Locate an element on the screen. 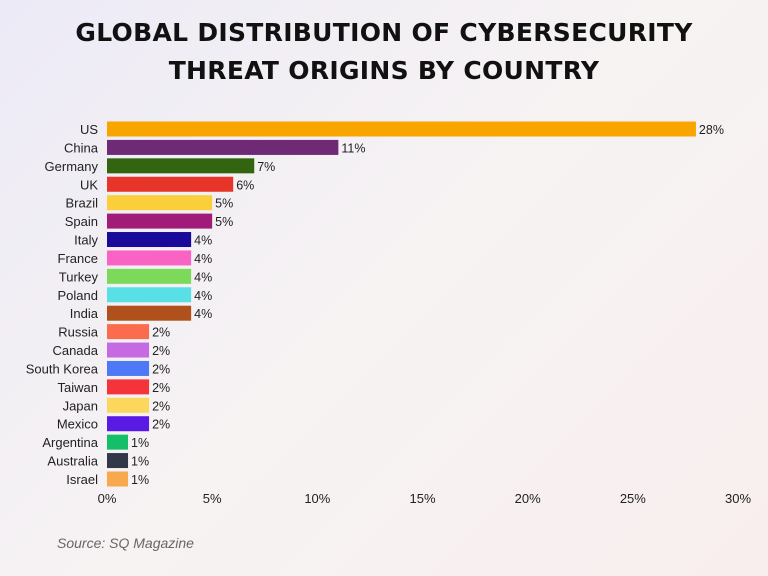 The width and height of the screenshot is (768, 576). category-label: Italy is located at coordinates (86, 240).